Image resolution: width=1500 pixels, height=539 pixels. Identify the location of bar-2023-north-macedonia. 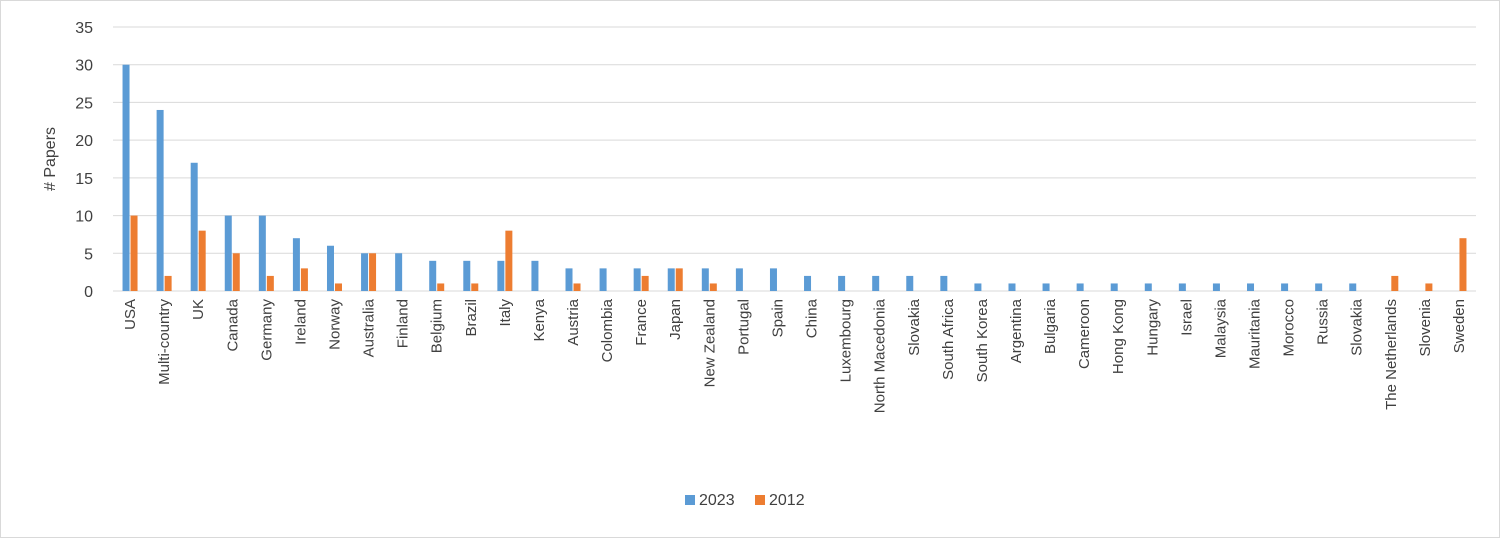
(876, 283).